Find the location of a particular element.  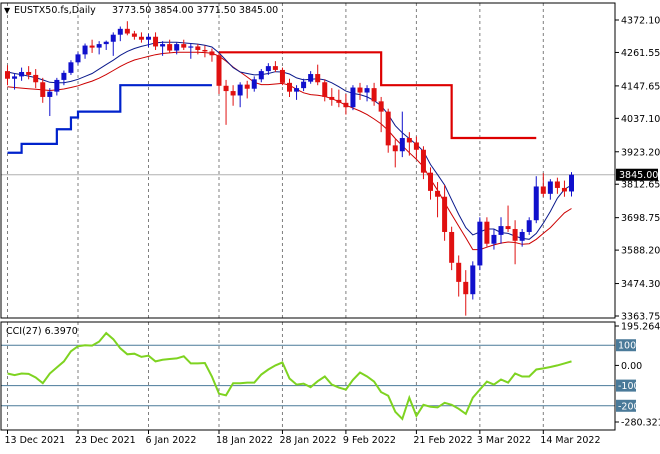

x-tick-label: 21 Feb 2022 is located at coordinates (442, 440).